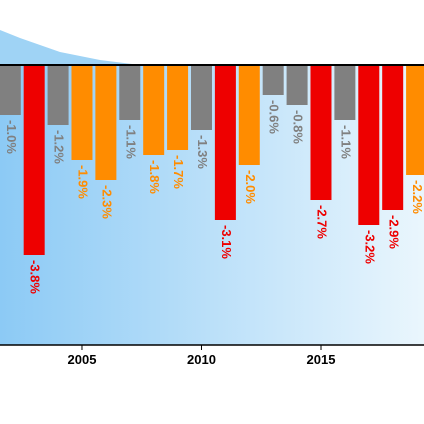  What do you see at coordinates (321, 359) in the screenshot?
I see `x-tick-label: 2015` at bounding box center [321, 359].